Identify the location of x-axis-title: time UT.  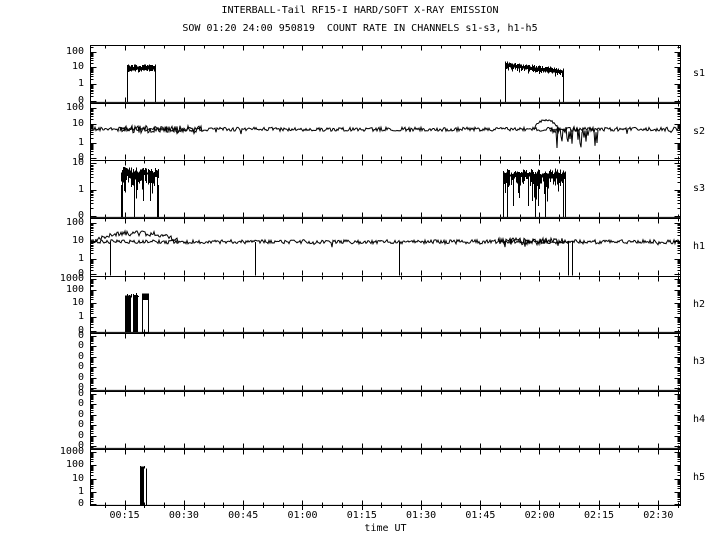
(385, 528).